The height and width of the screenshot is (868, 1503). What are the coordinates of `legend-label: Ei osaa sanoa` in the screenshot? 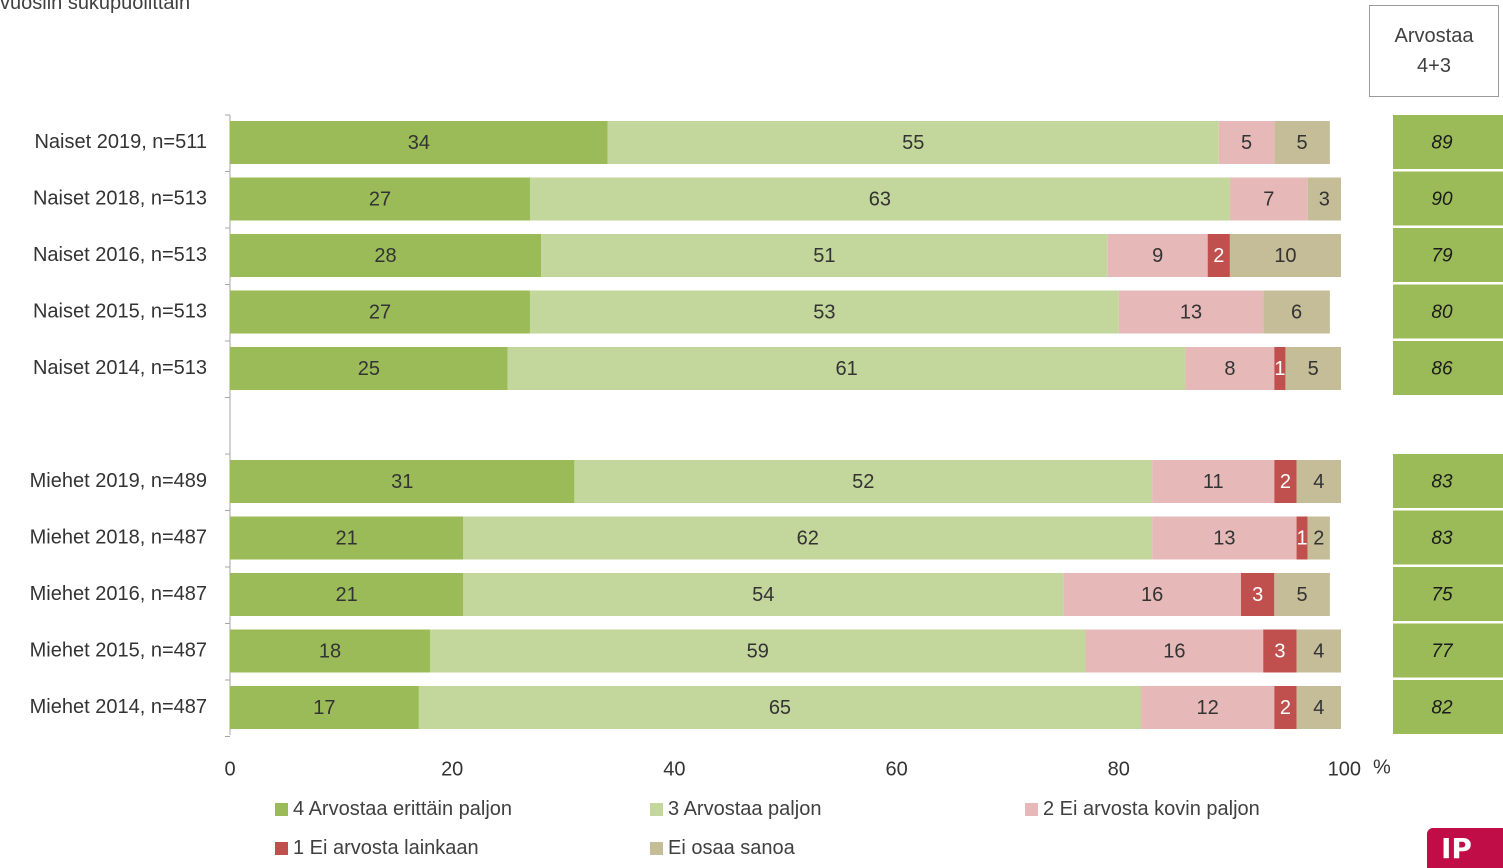 It's located at (731, 848).